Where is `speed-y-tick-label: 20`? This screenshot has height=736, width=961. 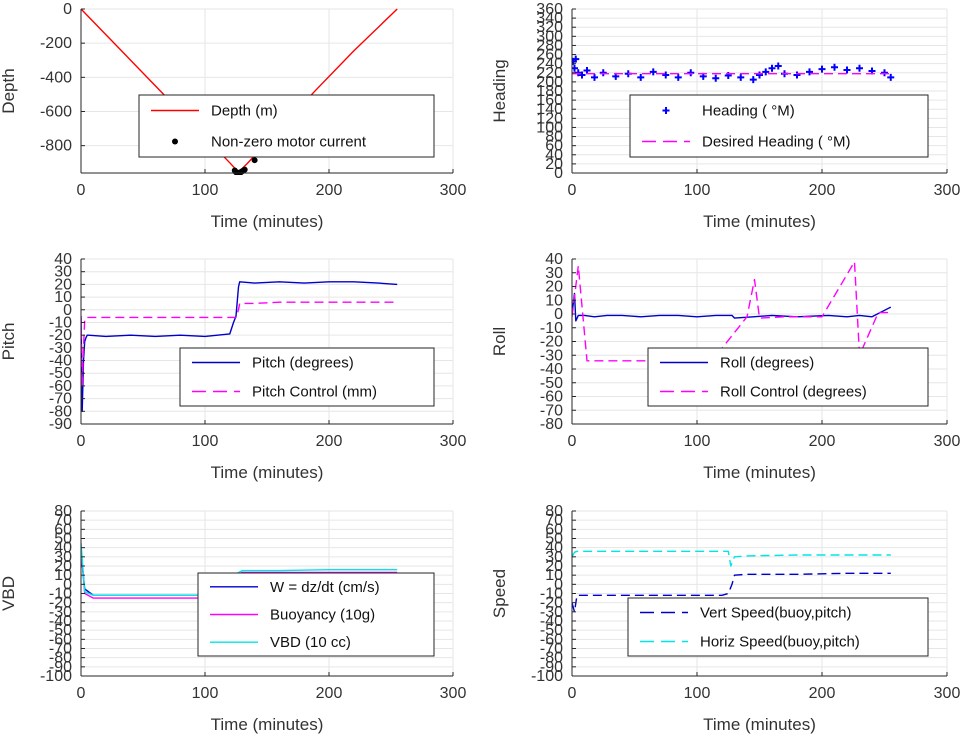 speed-y-tick-label: 20 is located at coordinates (554, 566).